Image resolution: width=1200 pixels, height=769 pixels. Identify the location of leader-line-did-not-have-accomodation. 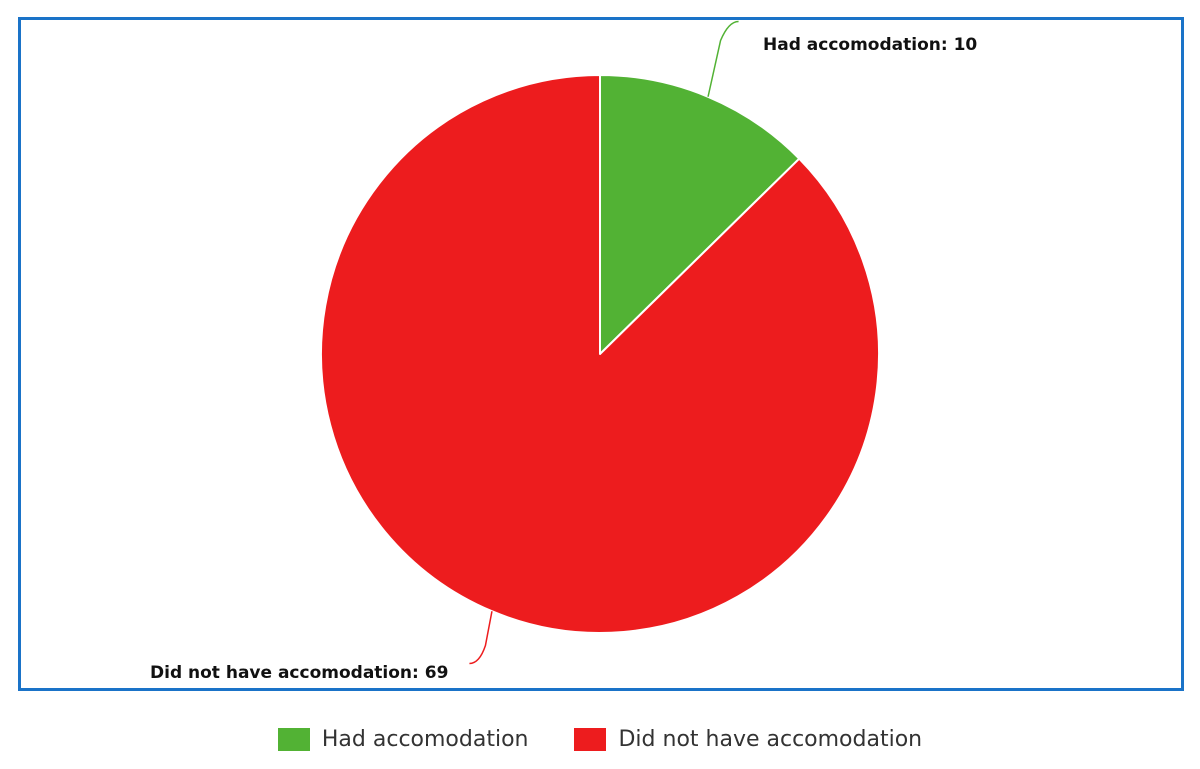
(481, 638).